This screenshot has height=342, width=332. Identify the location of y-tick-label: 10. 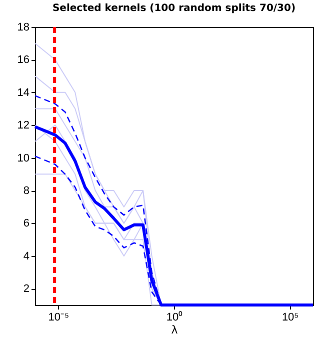
(23, 158).